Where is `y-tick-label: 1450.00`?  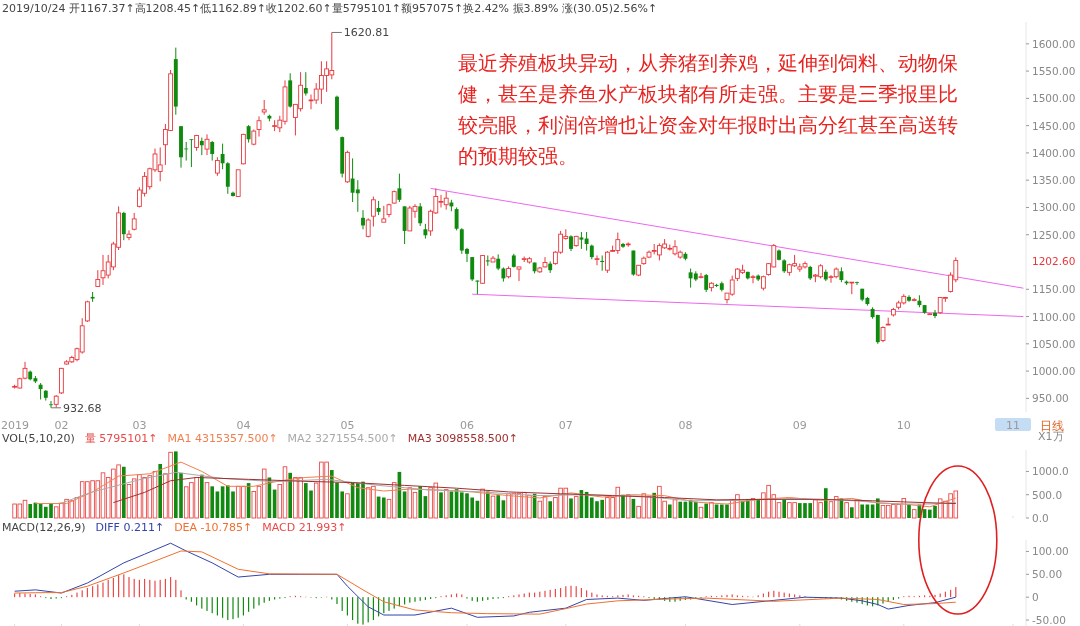
y-tick-label: 1450.00 is located at coordinates (1054, 125).